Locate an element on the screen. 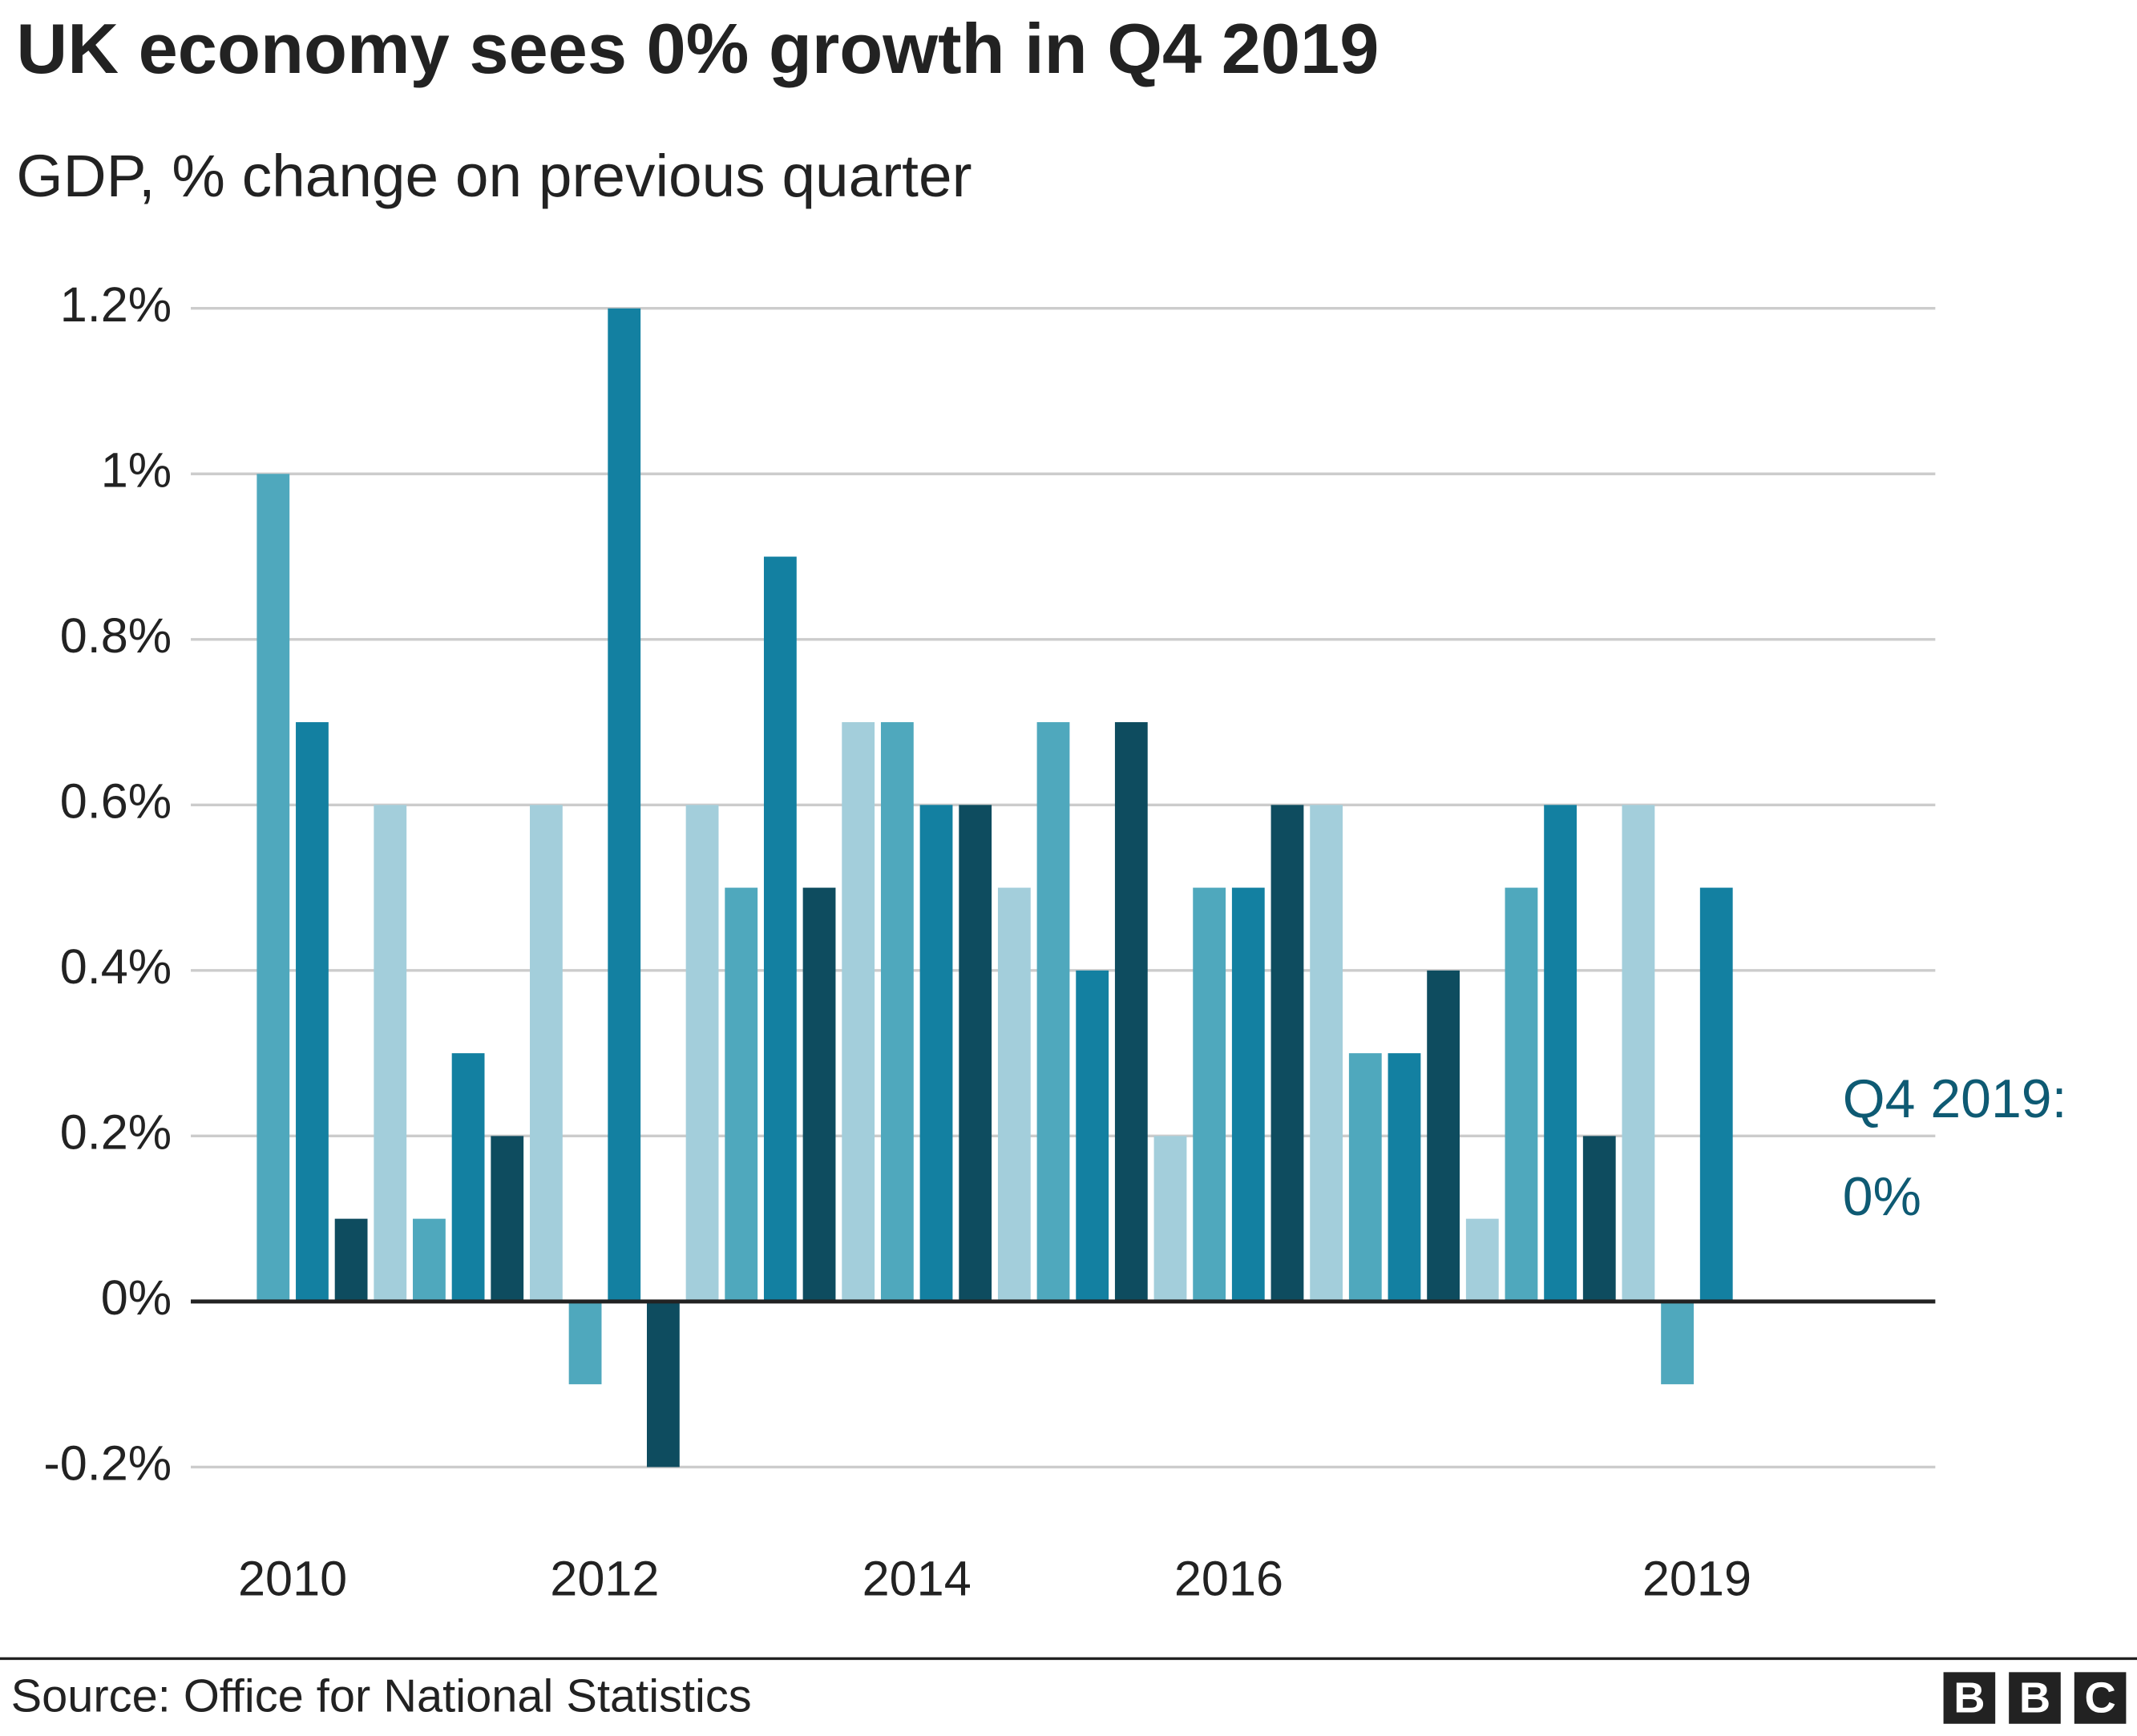 Image resolution: width=2137 pixels, height=1736 pixels. y-tick-label: 0.2% is located at coordinates (116, 1132).